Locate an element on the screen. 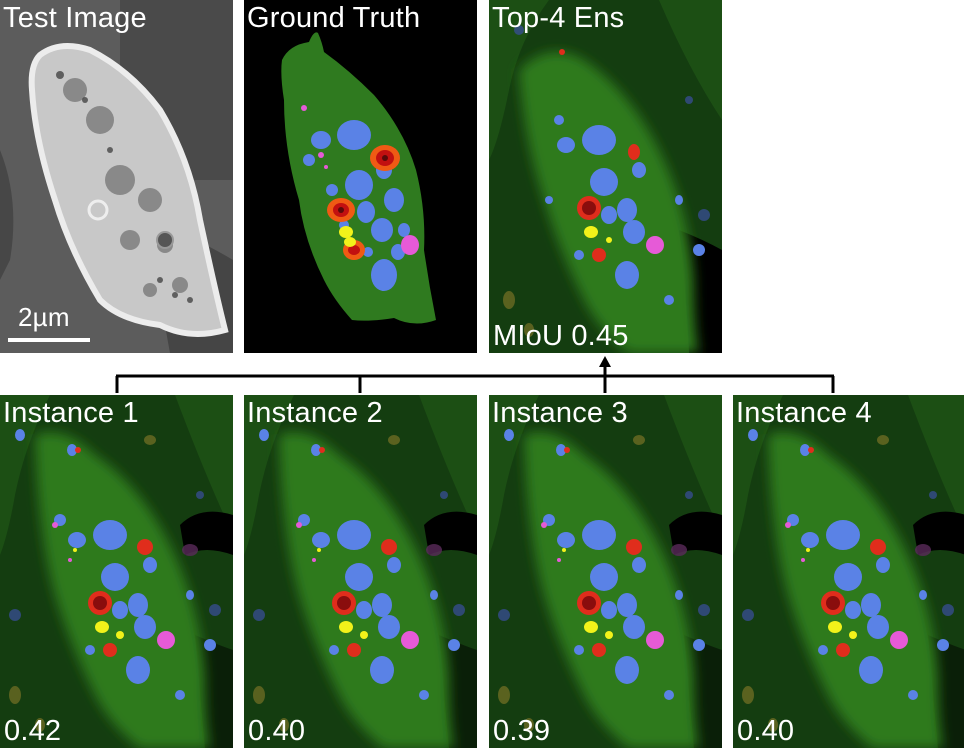 The height and width of the screenshot is (748, 964). instance-3-prediction is located at coordinates (605, 571).